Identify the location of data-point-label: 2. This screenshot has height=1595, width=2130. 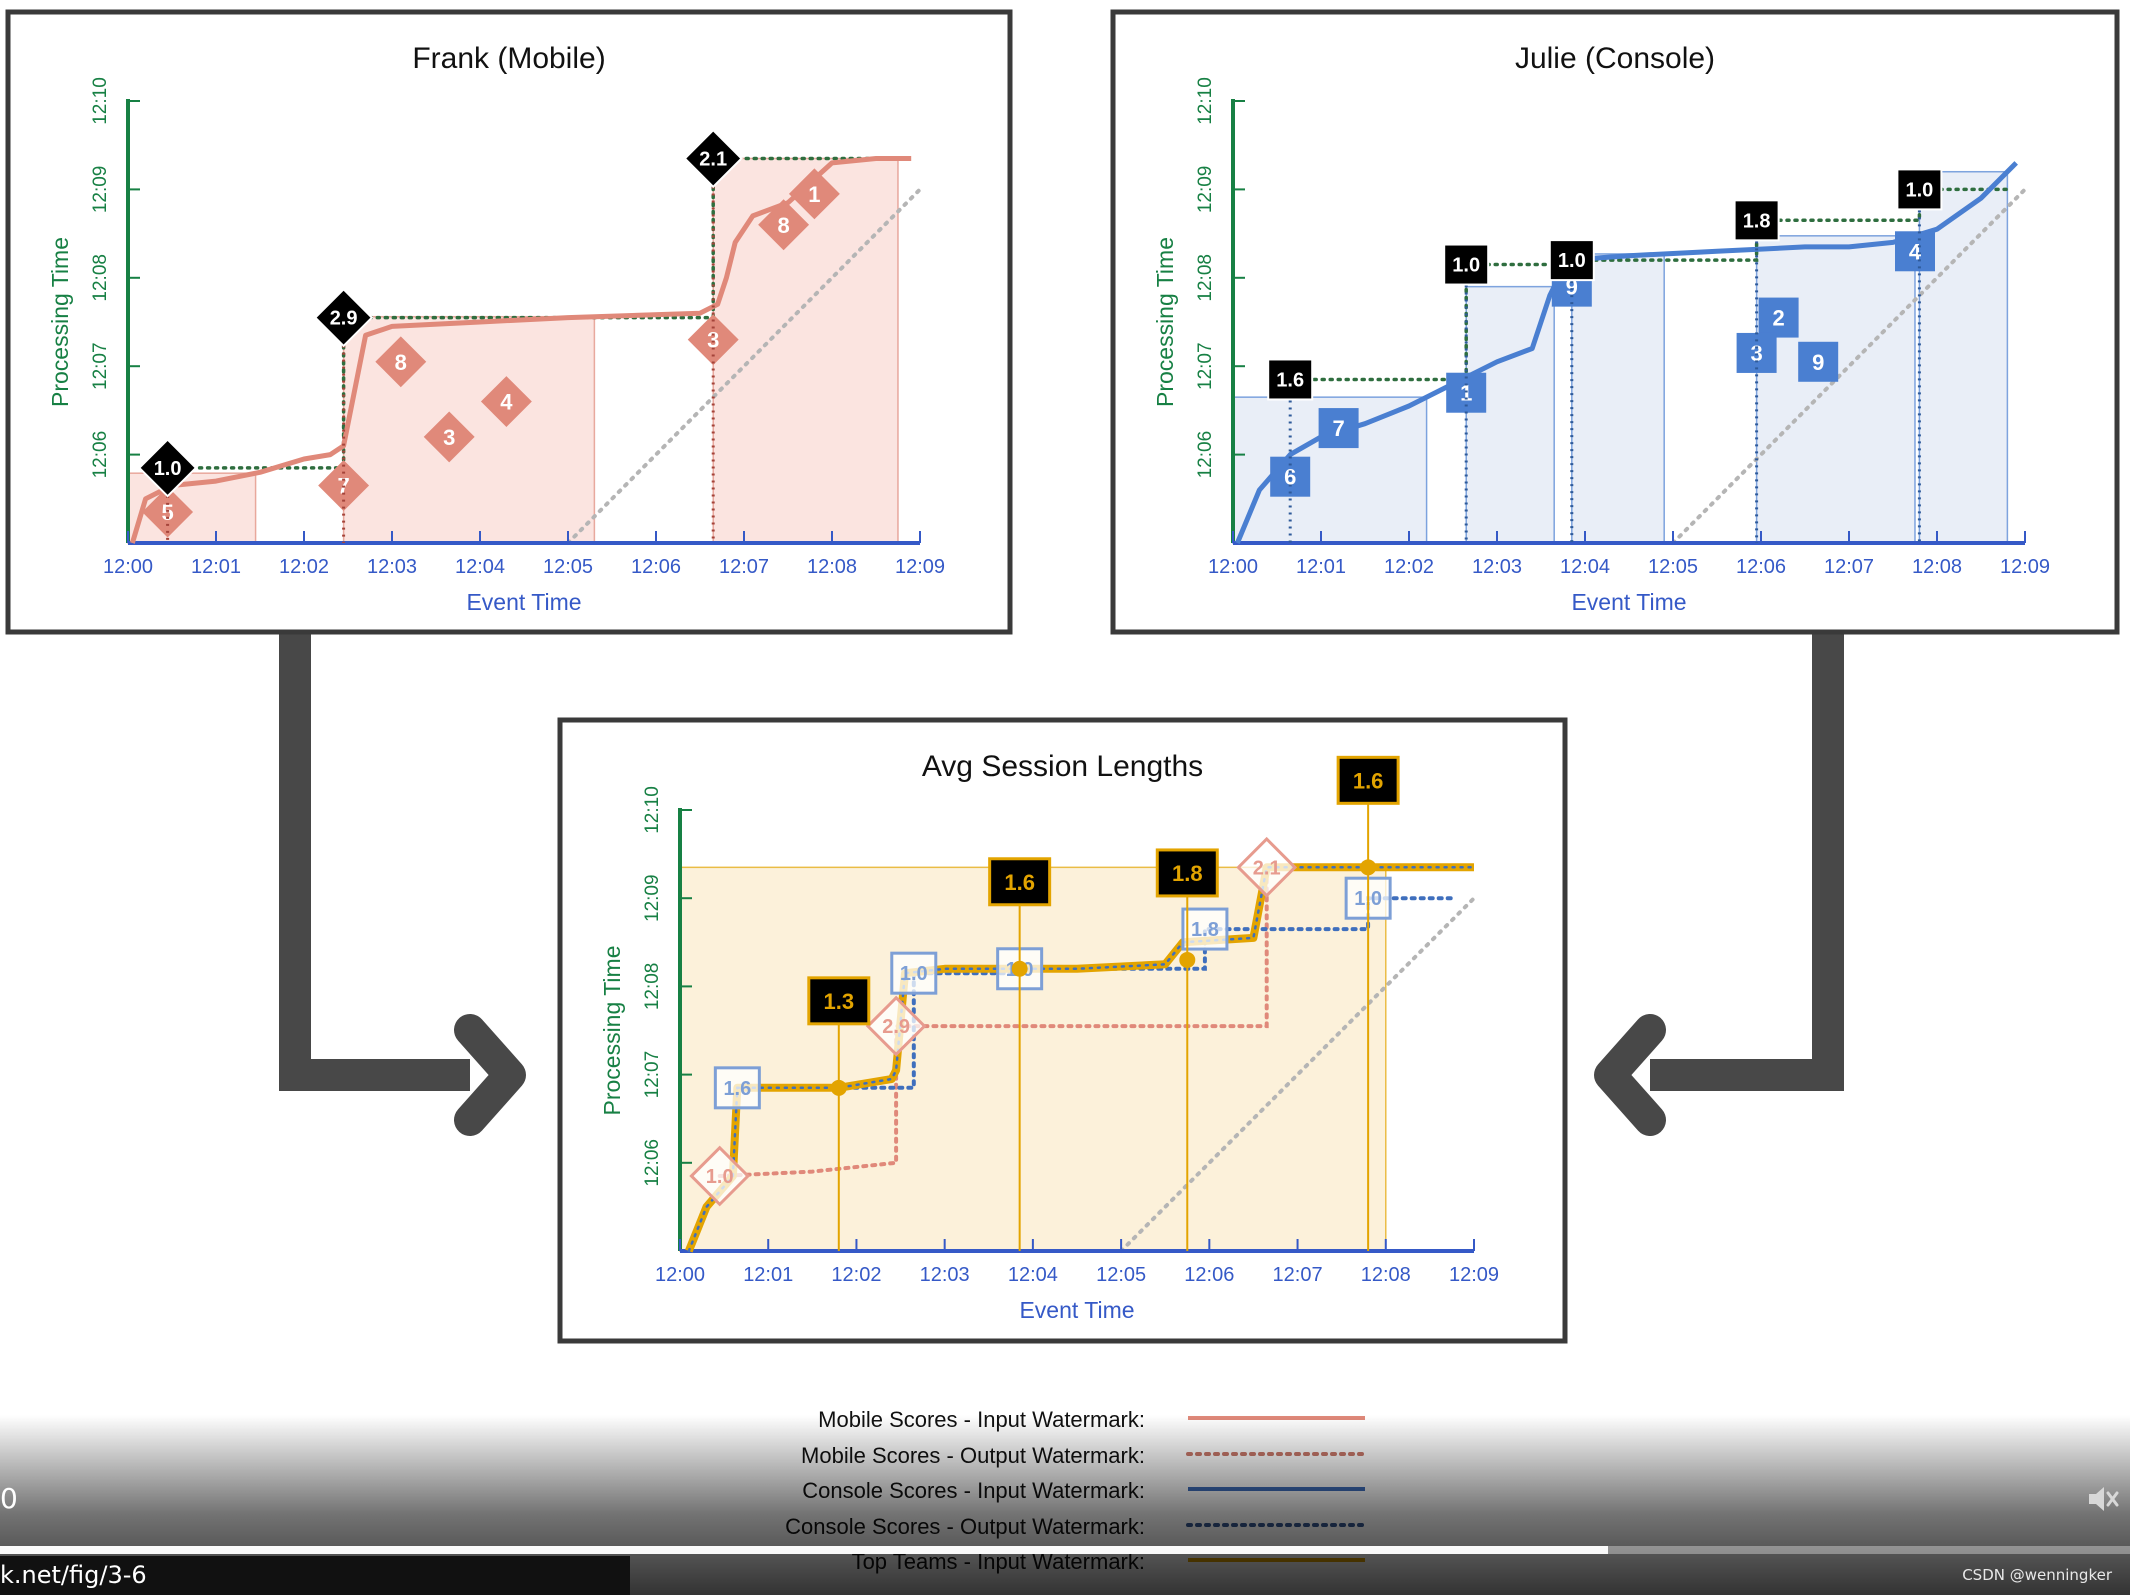
(1778, 318).